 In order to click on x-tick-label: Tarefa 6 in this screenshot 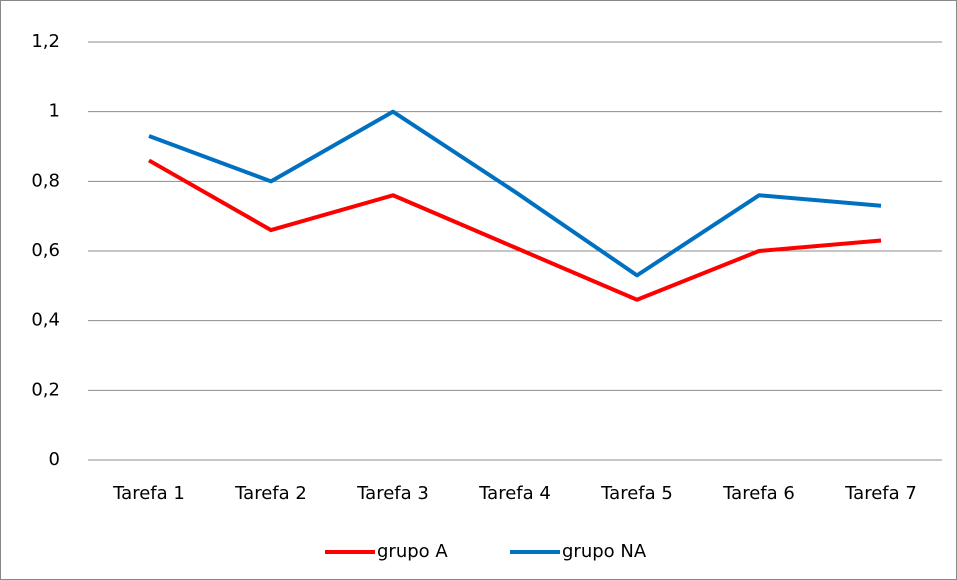, I will do `click(758, 493)`.